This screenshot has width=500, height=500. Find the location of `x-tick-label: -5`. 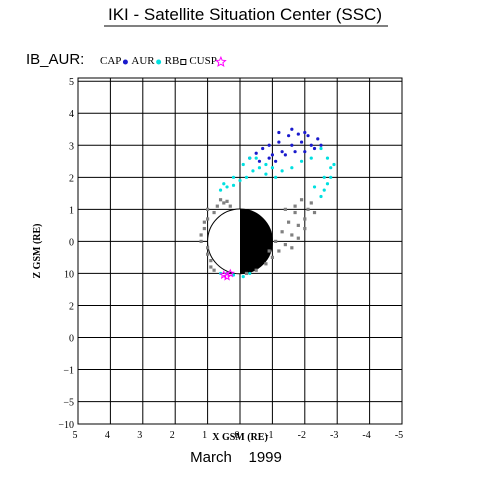

x-tick-label: -5 is located at coordinates (399, 435).